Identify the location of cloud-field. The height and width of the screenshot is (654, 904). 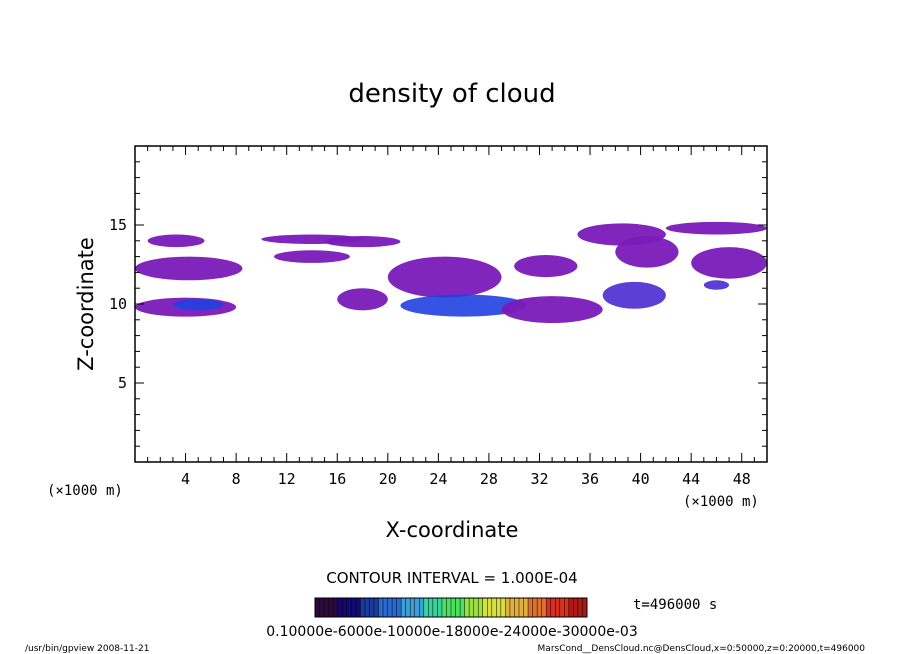
(451, 272).